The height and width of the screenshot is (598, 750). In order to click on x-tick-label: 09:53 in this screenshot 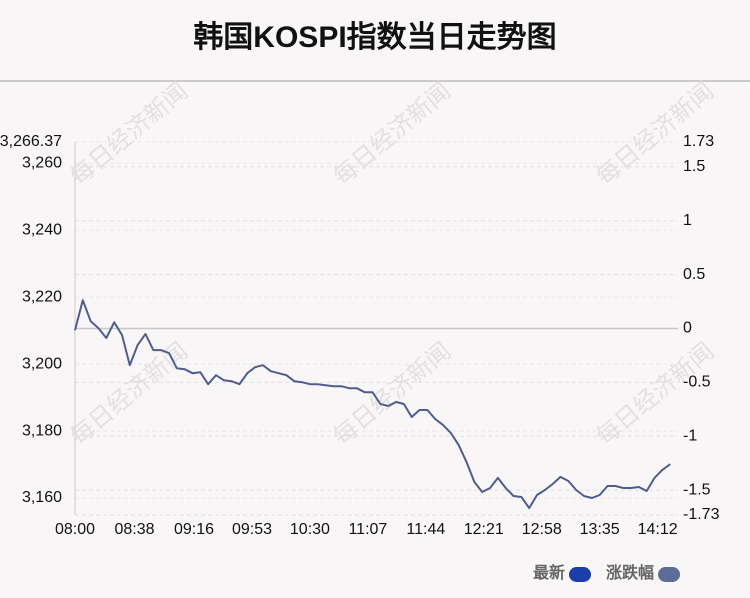, I will do `click(252, 529)`.